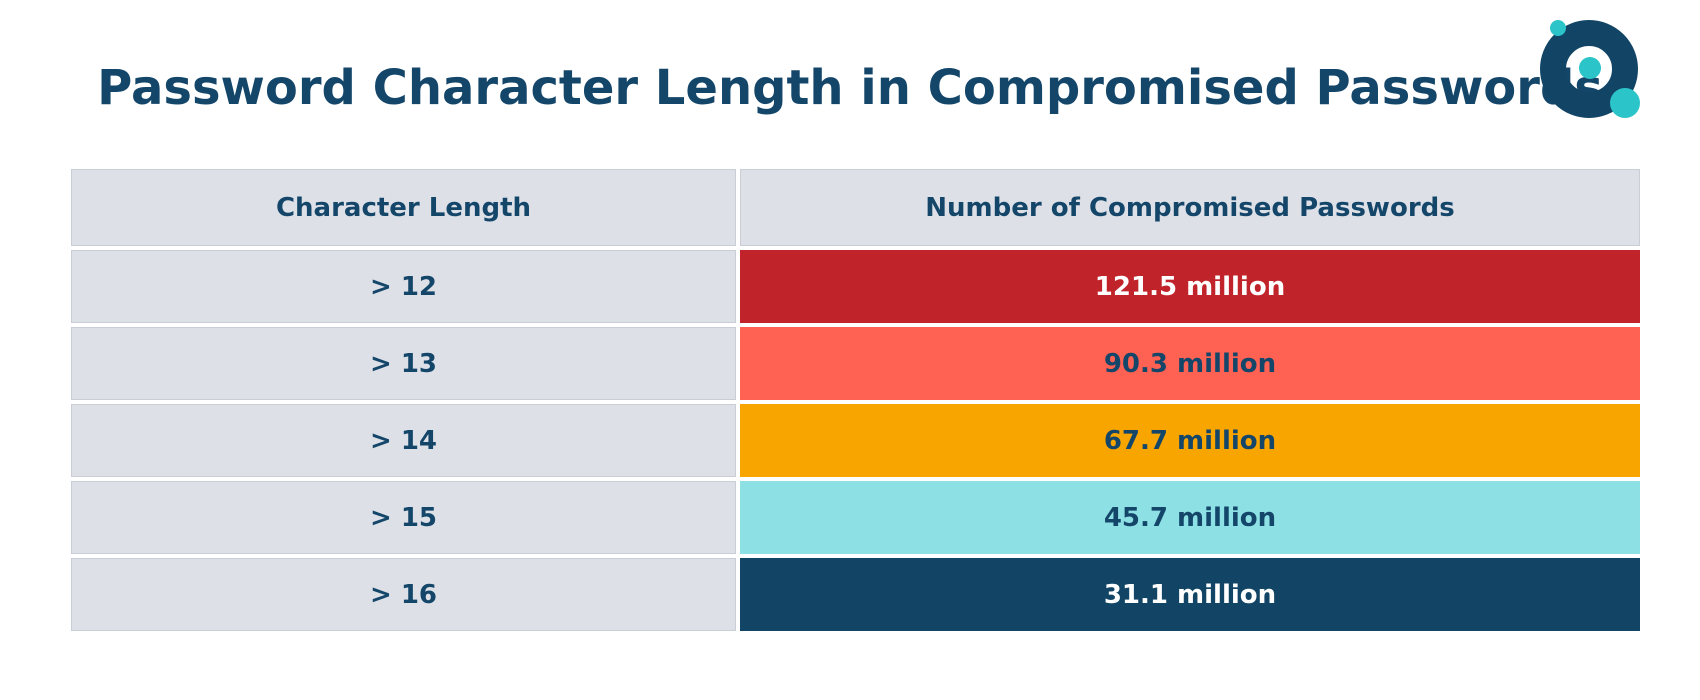 The width and height of the screenshot is (1700, 700). Describe the element at coordinates (403, 517) in the screenshot. I see `character-length-cell: > 15` at that location.